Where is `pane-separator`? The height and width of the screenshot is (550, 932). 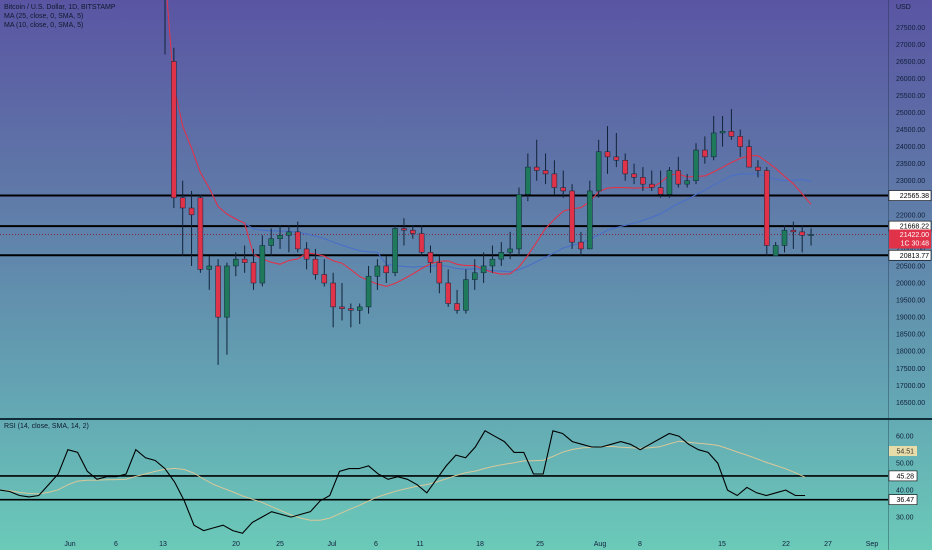
pane-separator is located at coordinates (466, 419).